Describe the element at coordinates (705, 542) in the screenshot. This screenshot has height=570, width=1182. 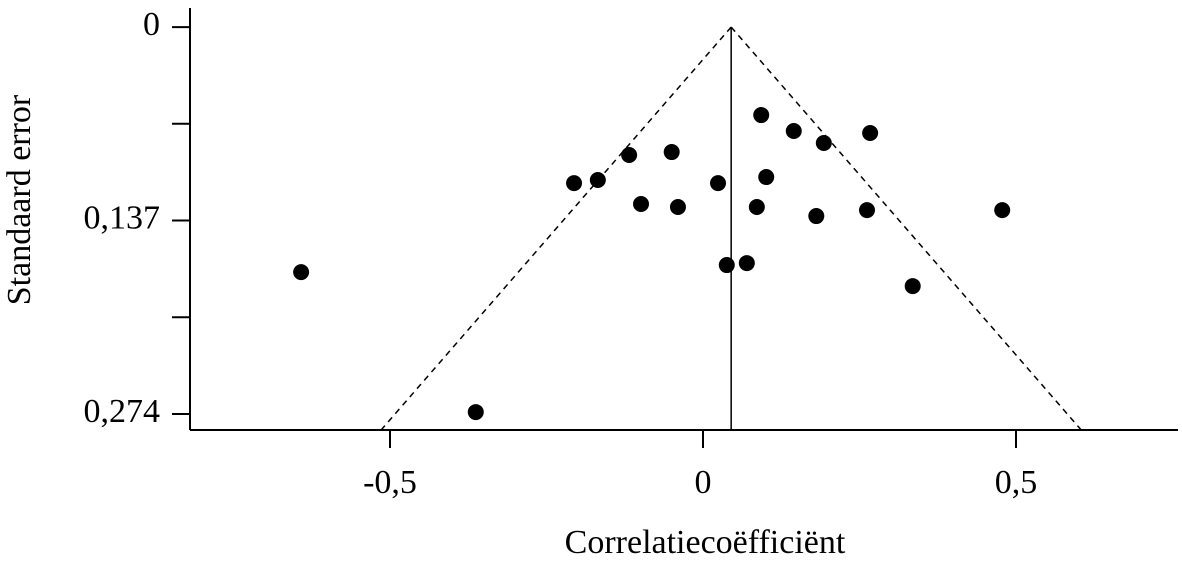
I see `x-axis-label: Correlatiecoëfficiënt` at that location.